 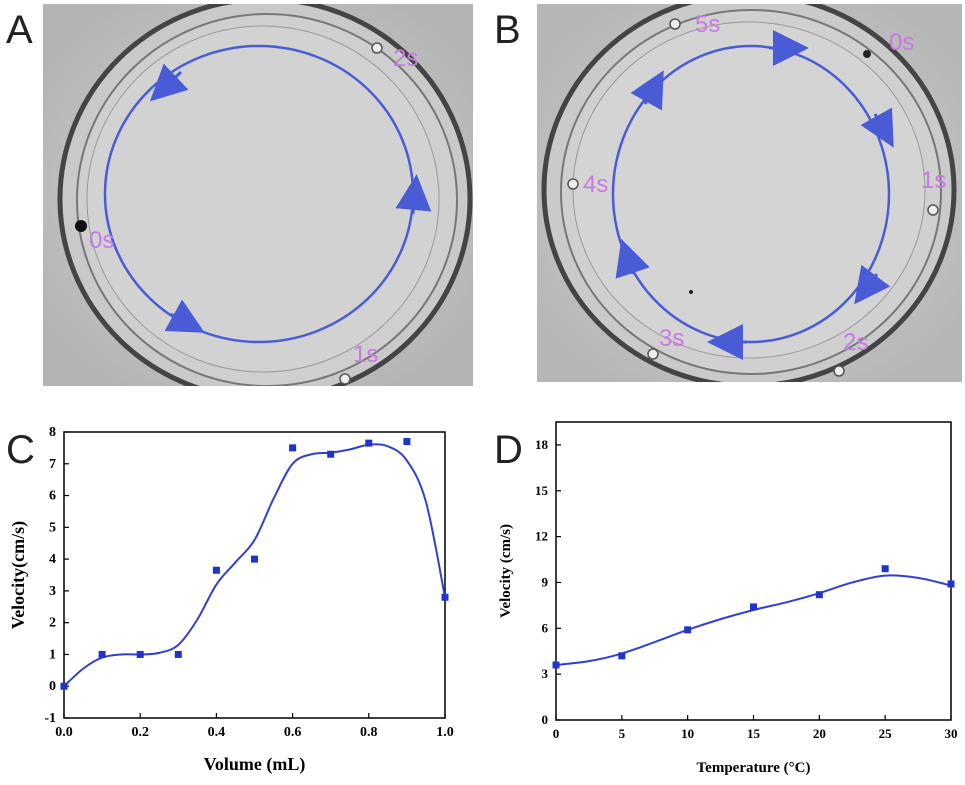 I want to click on y-axis-label: Velocity(cm/s), so click(x=18, y=575).